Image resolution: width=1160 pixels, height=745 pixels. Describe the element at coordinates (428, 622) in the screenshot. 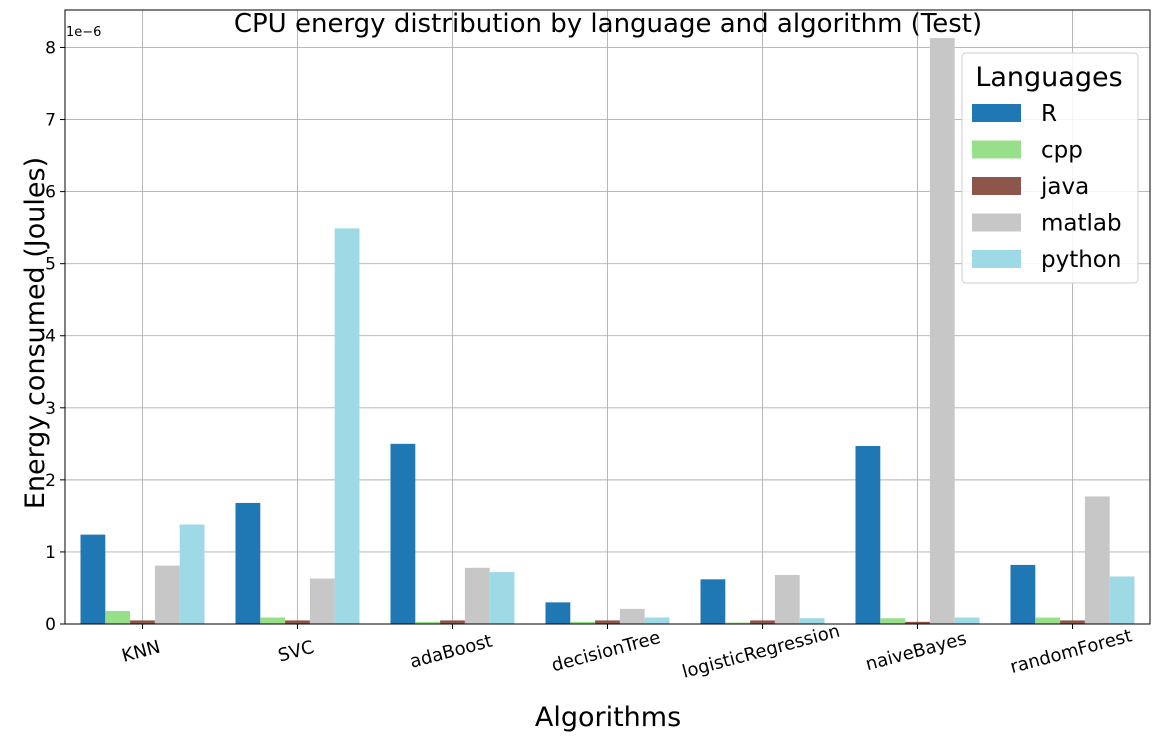

I see `bar-cpp-adaBoost` at that location.